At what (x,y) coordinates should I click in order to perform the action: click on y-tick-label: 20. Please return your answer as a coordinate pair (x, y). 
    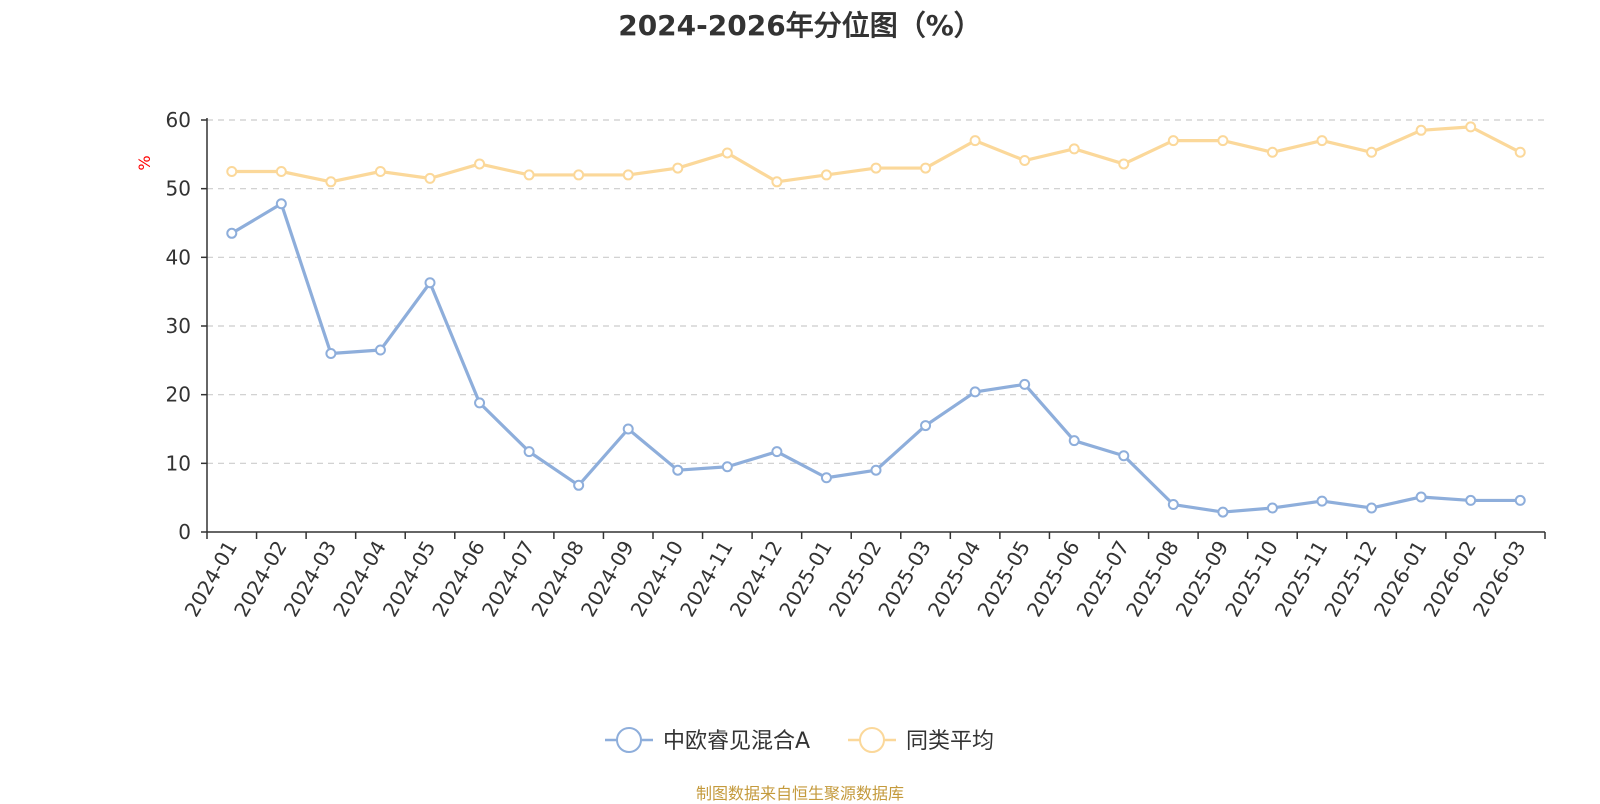
    Looking at the image, I should click on (178, 395).